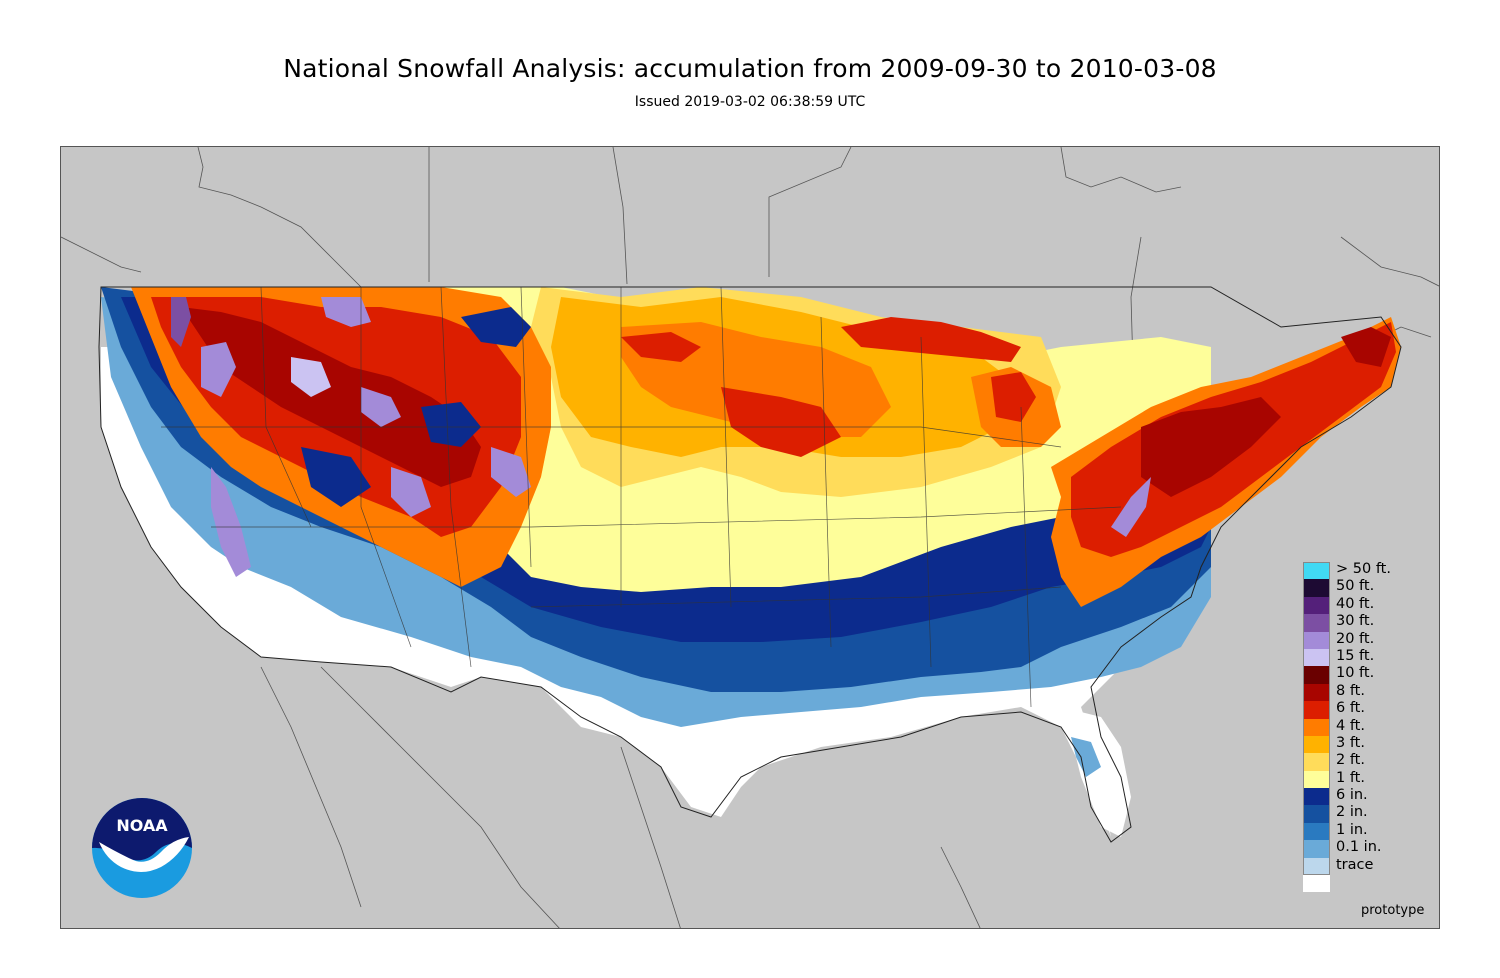 This screenshot has height=978, width=1500. Describe the element at coordinates (750, 102) in the screenshot. I see `issued-timestamp: Issued 2019-03-02 06:38:59 UTC` at that location.